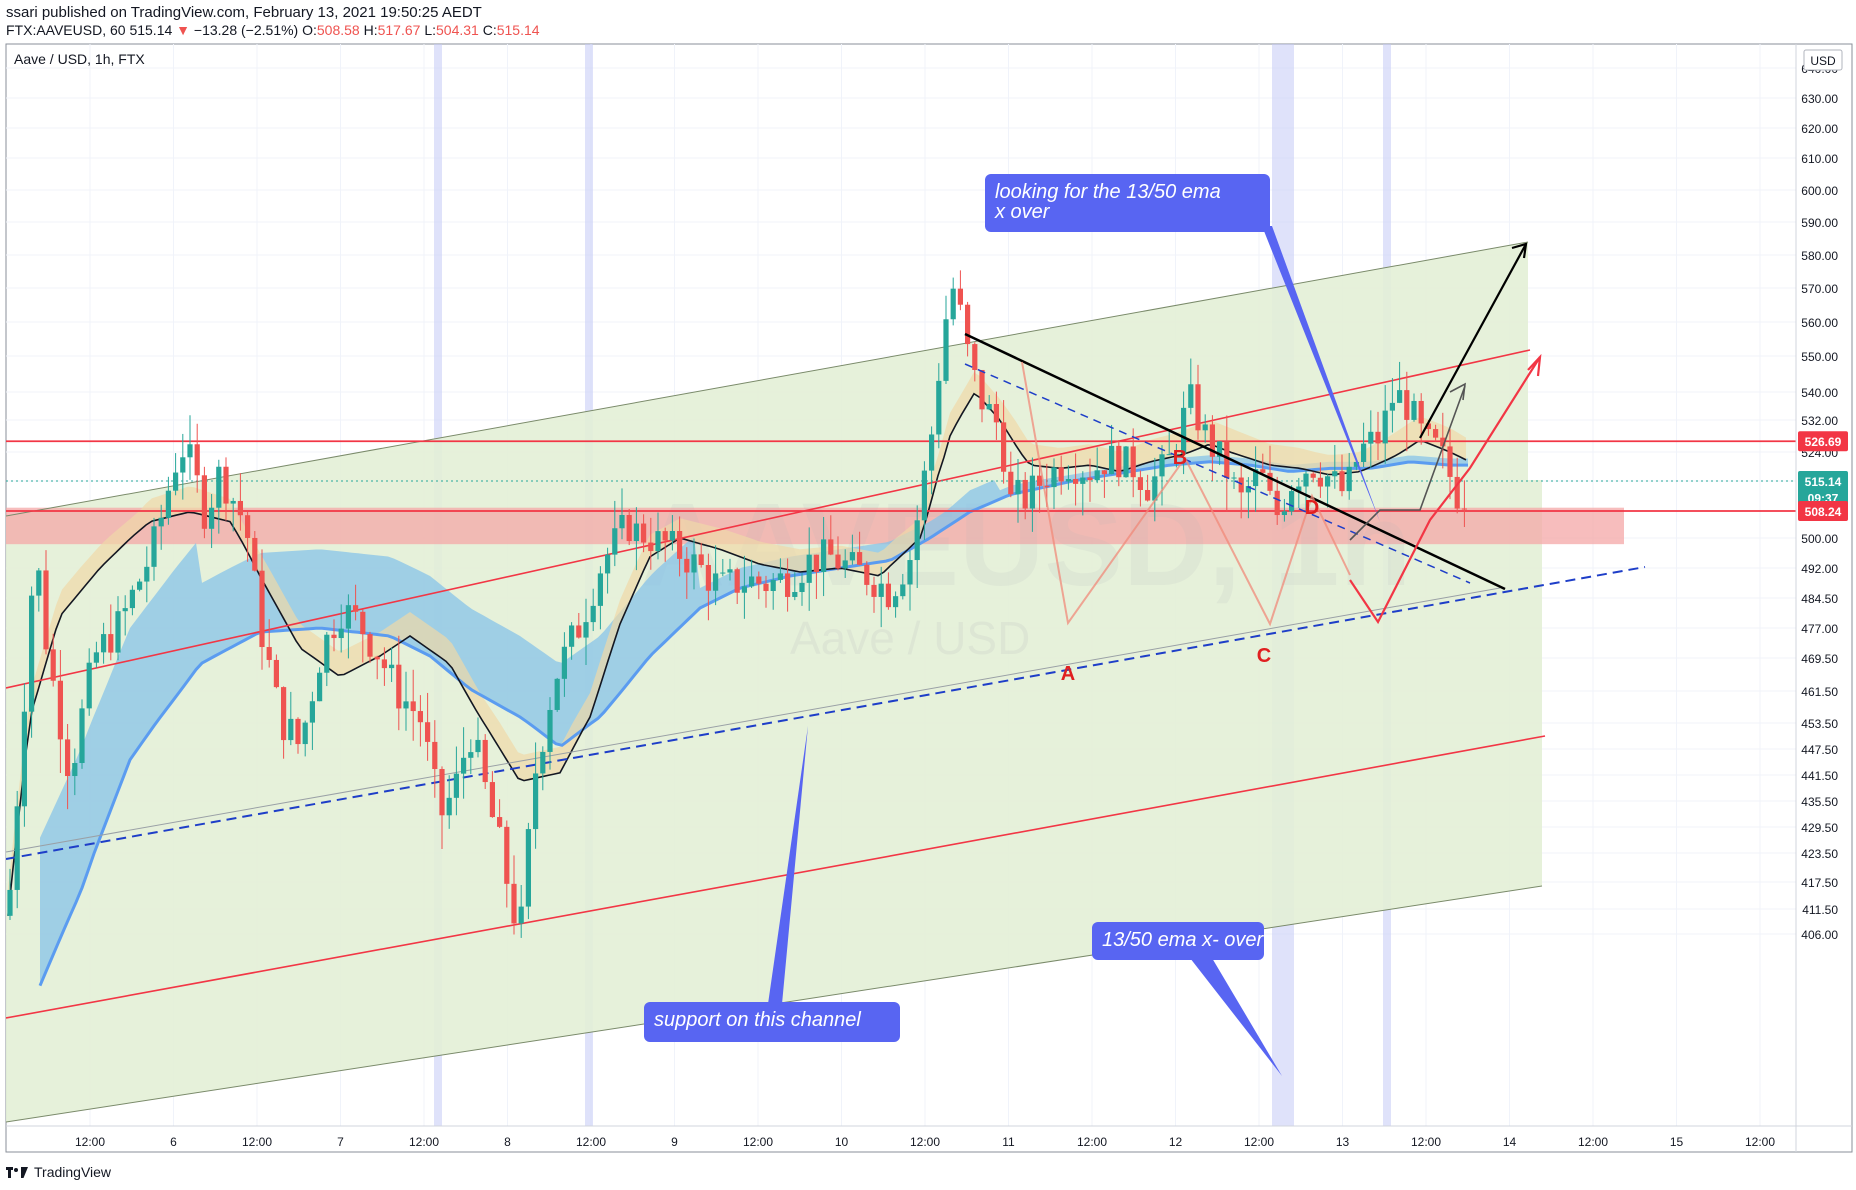  What do you see at coordinates (757, 1020) in the screenshot?
I see `callout-bottom-text: support on this channel` at bounding box center [757, 1020].